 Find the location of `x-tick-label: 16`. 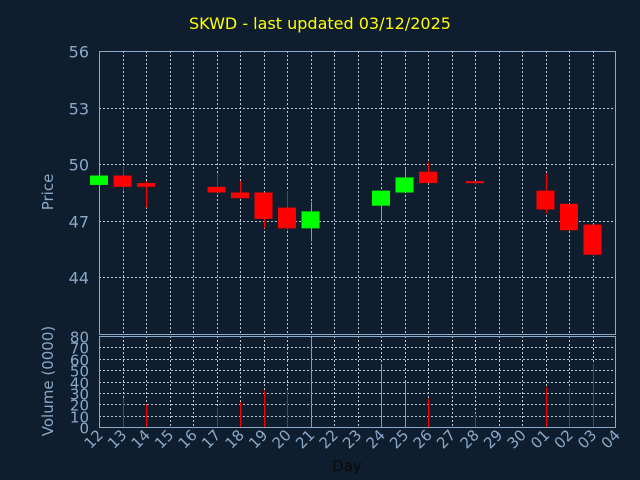

x-tick-label: 16 is located at coordinates (188, 439).